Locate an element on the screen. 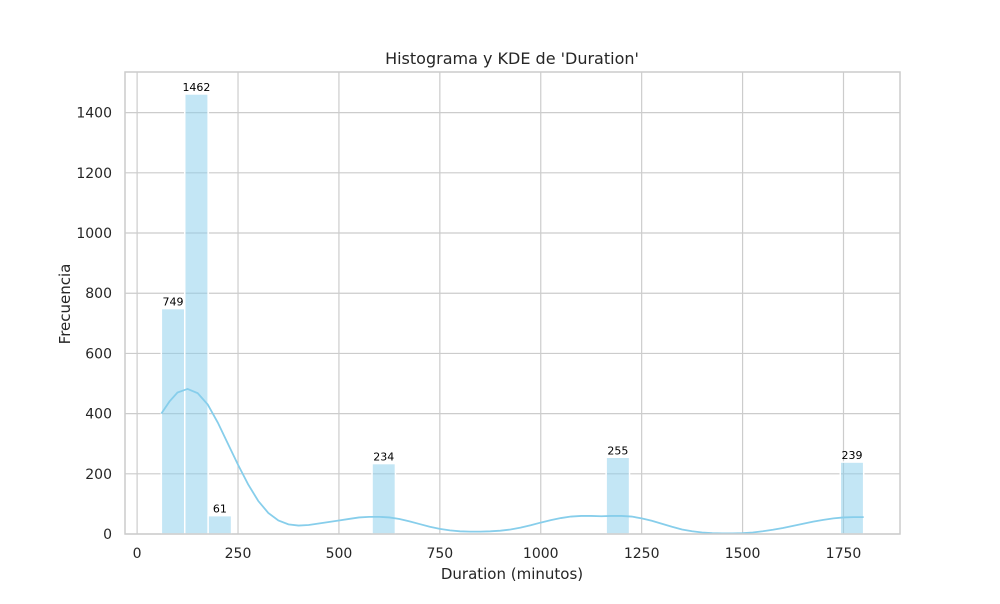  y-tick-label: 800 is located at coordinates (98, 294).